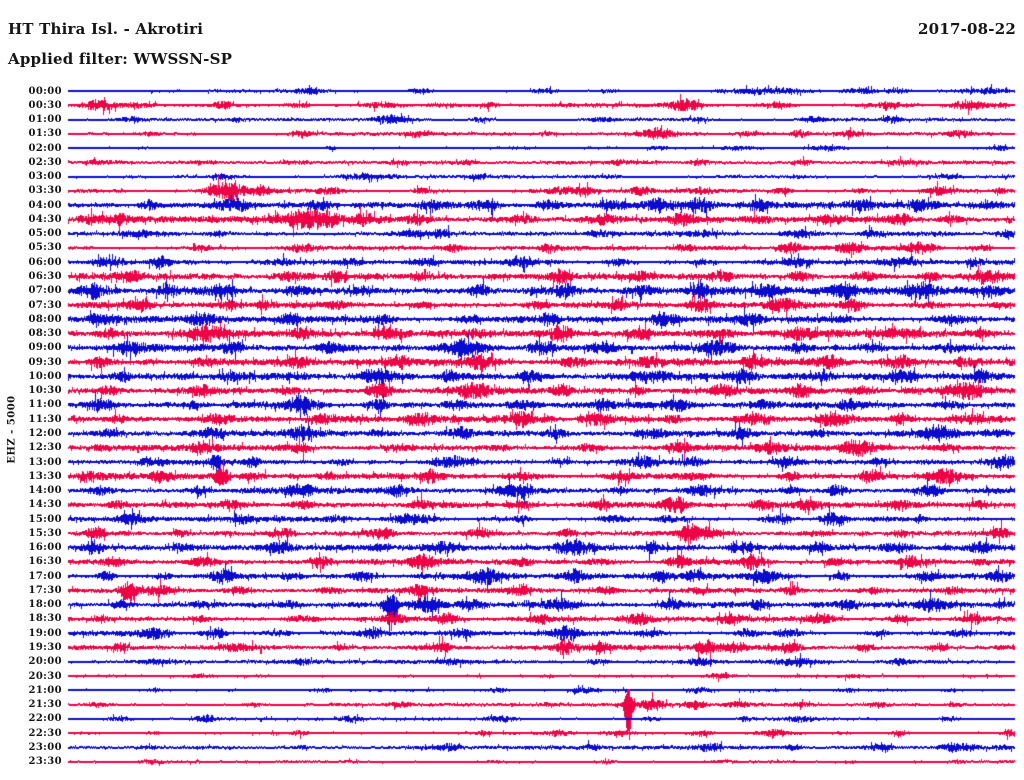 This screenshot has height=780, width=1024. I want to click on time-label-04:00: 04:00, so click(45, 205).